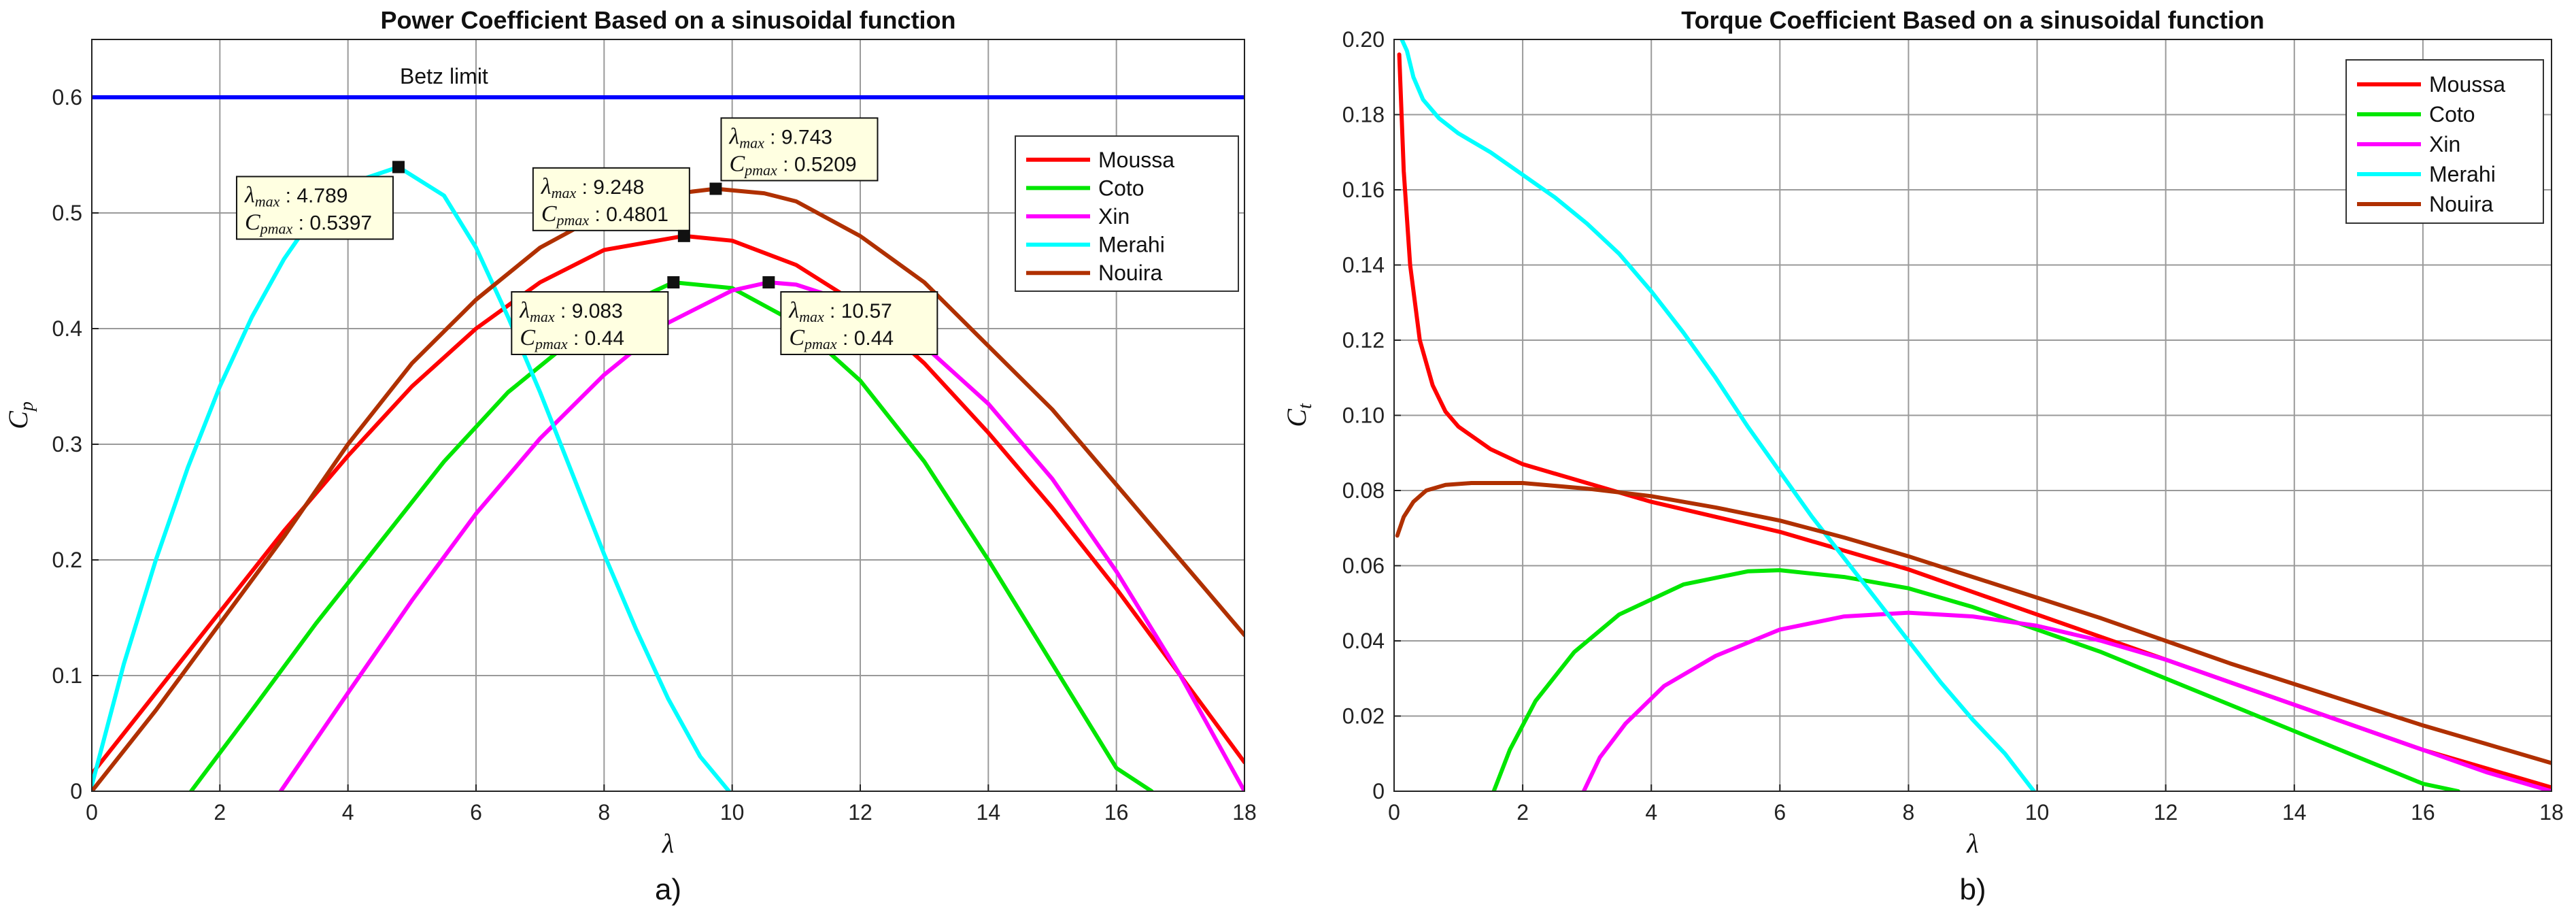  I want to click on legend: Moussa Coto Xin Merahi Nouira, so click(1127, 214).